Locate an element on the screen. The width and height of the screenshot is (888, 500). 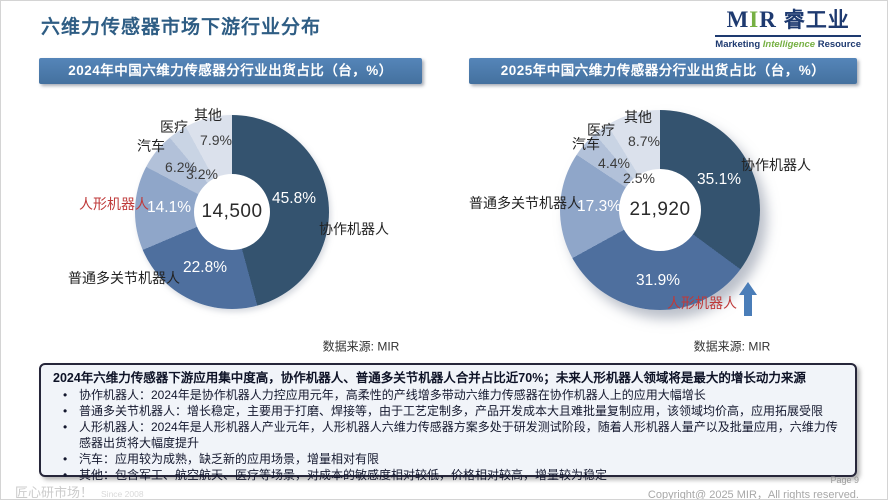
cat-label-collab-2025: 协作机器人 is located at coordinates (776, 165).